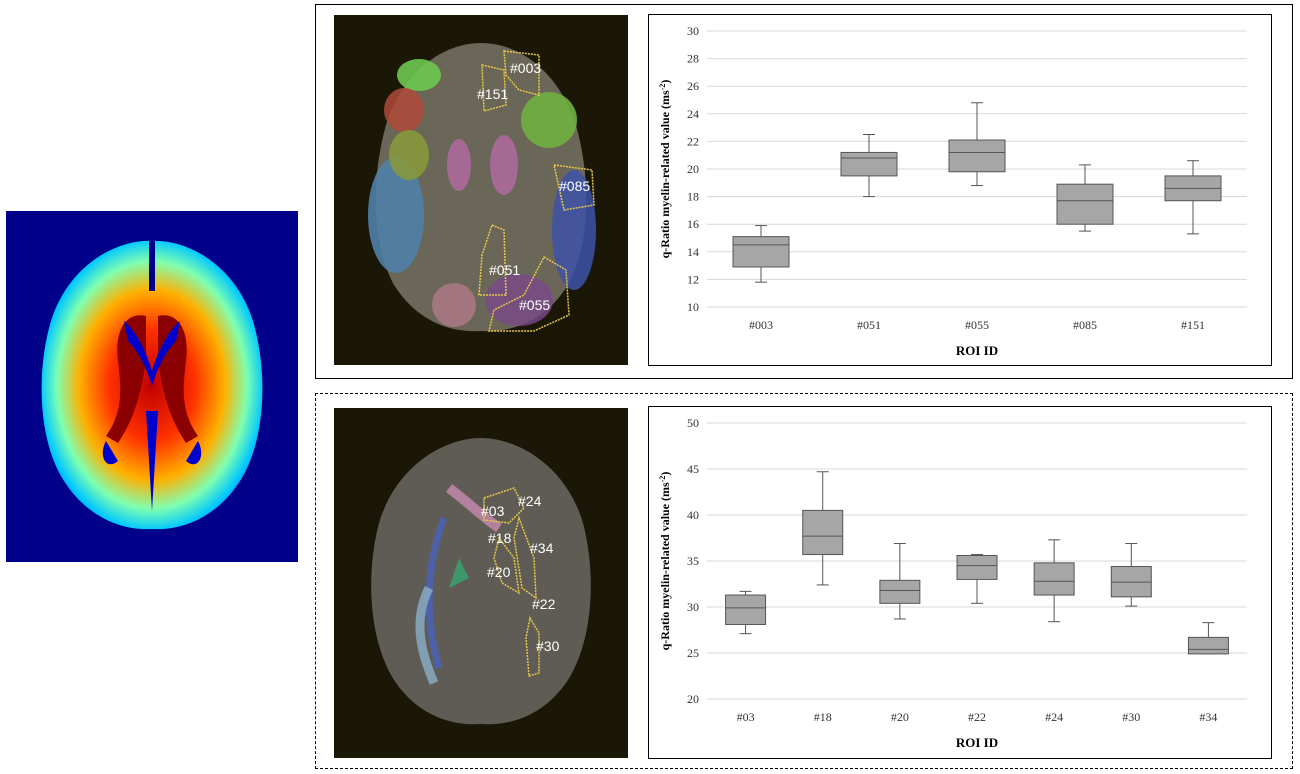  I want to click on top-y-tick-label: 22, so click(693, 141).